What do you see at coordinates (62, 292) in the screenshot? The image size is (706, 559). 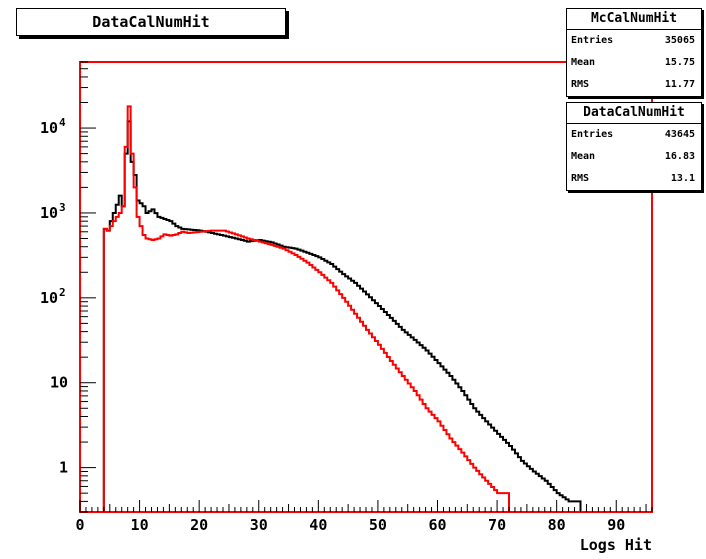 I see `y-tick-exponent: 2` at bounding box center [62, 292].